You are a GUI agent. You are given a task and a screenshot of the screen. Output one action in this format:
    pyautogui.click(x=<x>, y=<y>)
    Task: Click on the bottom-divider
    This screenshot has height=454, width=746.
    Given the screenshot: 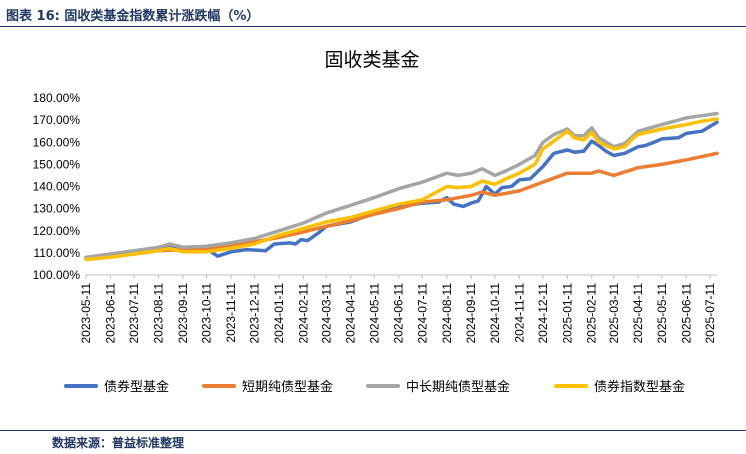 What is the action you would take?
    pyautogui.click(x=373, y=430)
    